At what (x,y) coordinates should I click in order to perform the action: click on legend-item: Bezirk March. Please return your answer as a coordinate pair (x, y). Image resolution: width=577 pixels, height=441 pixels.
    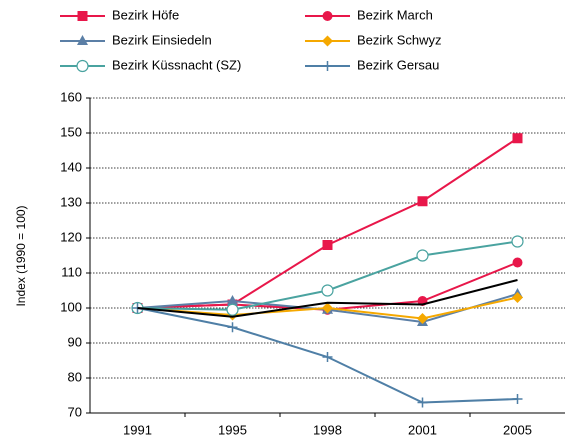
    Looking at the image, I should click on (369, 14).